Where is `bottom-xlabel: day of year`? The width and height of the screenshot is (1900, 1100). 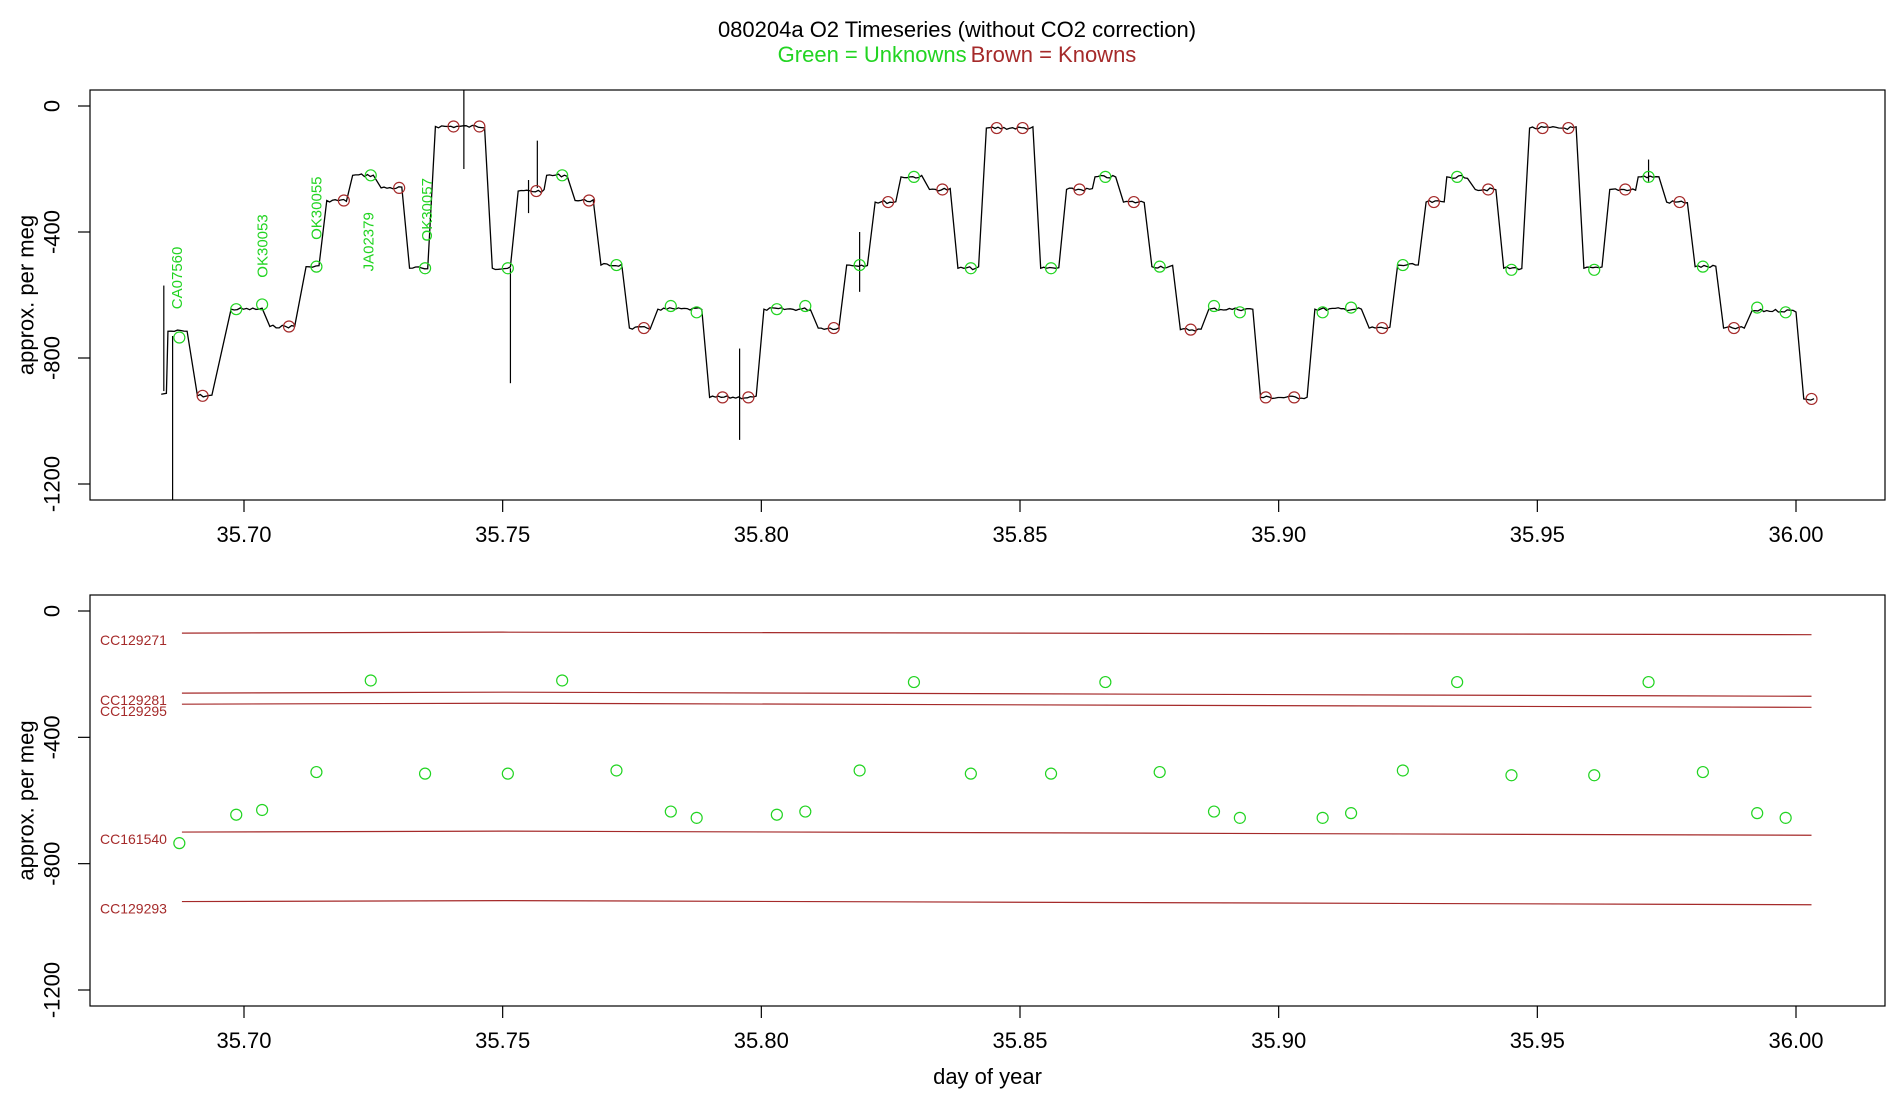 bottom-xlabel: day of year is located at coordinates (987, 1076).